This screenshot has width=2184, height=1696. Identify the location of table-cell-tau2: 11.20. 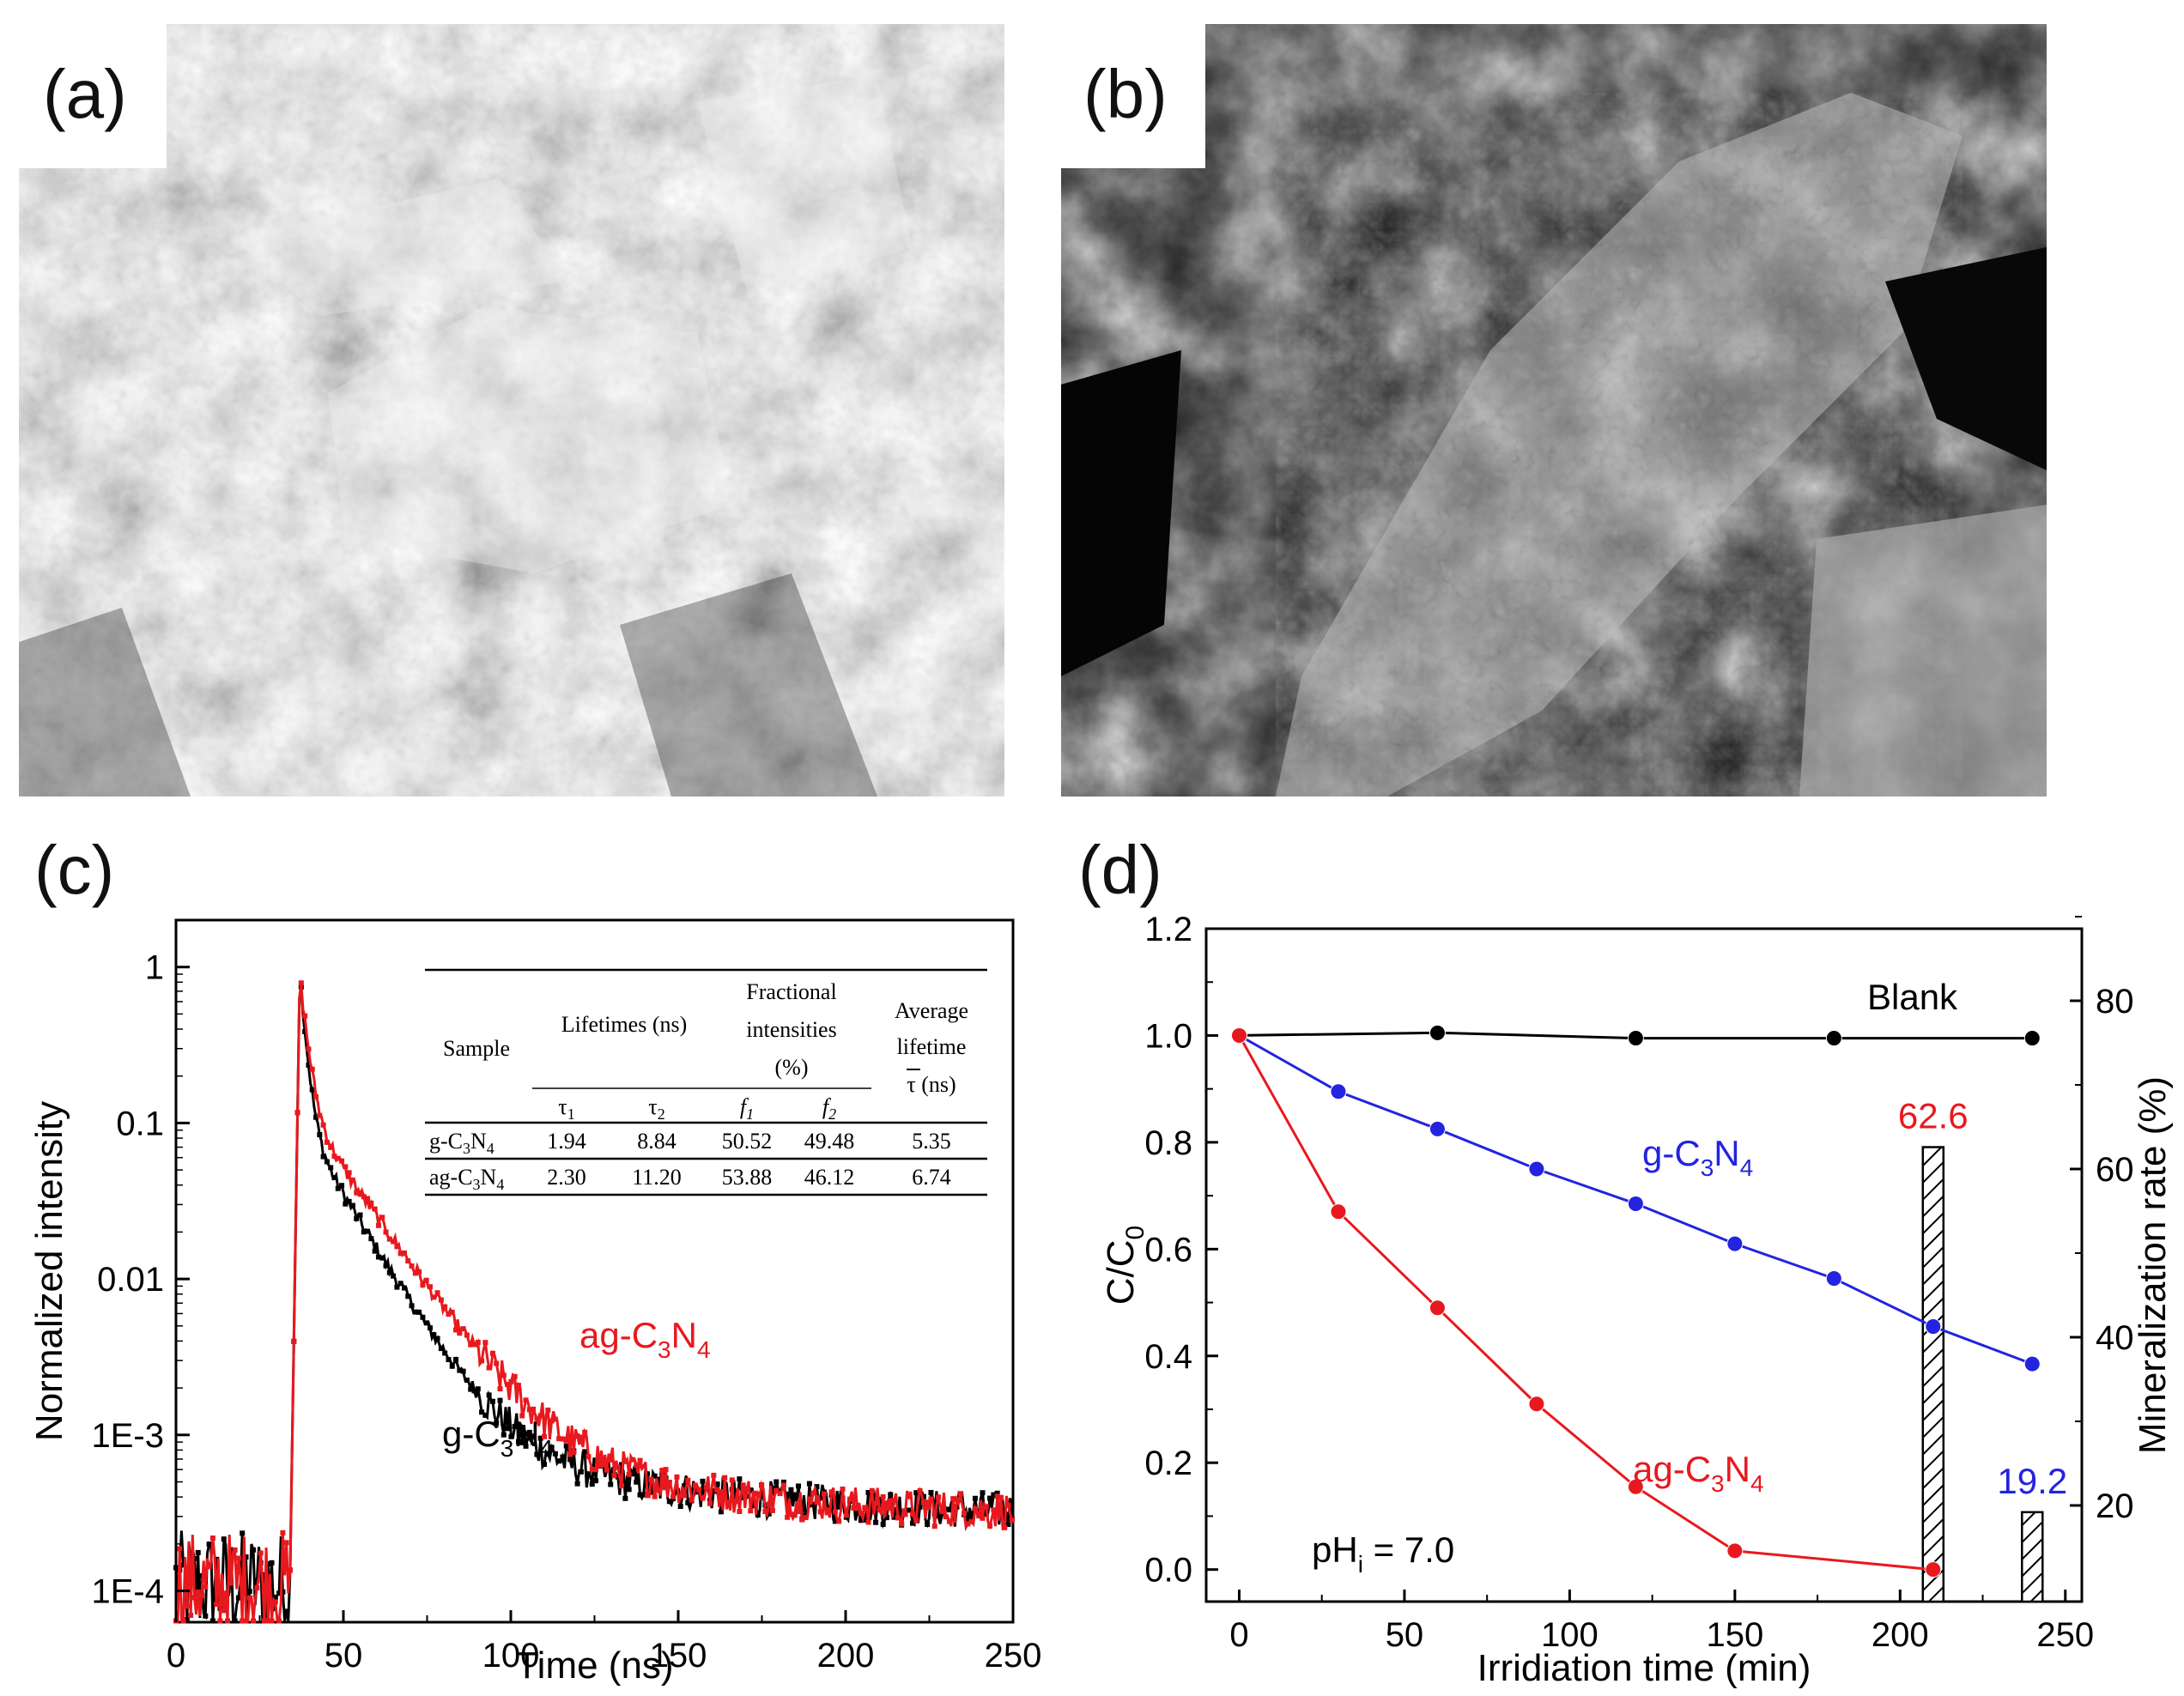
(657, 1177).